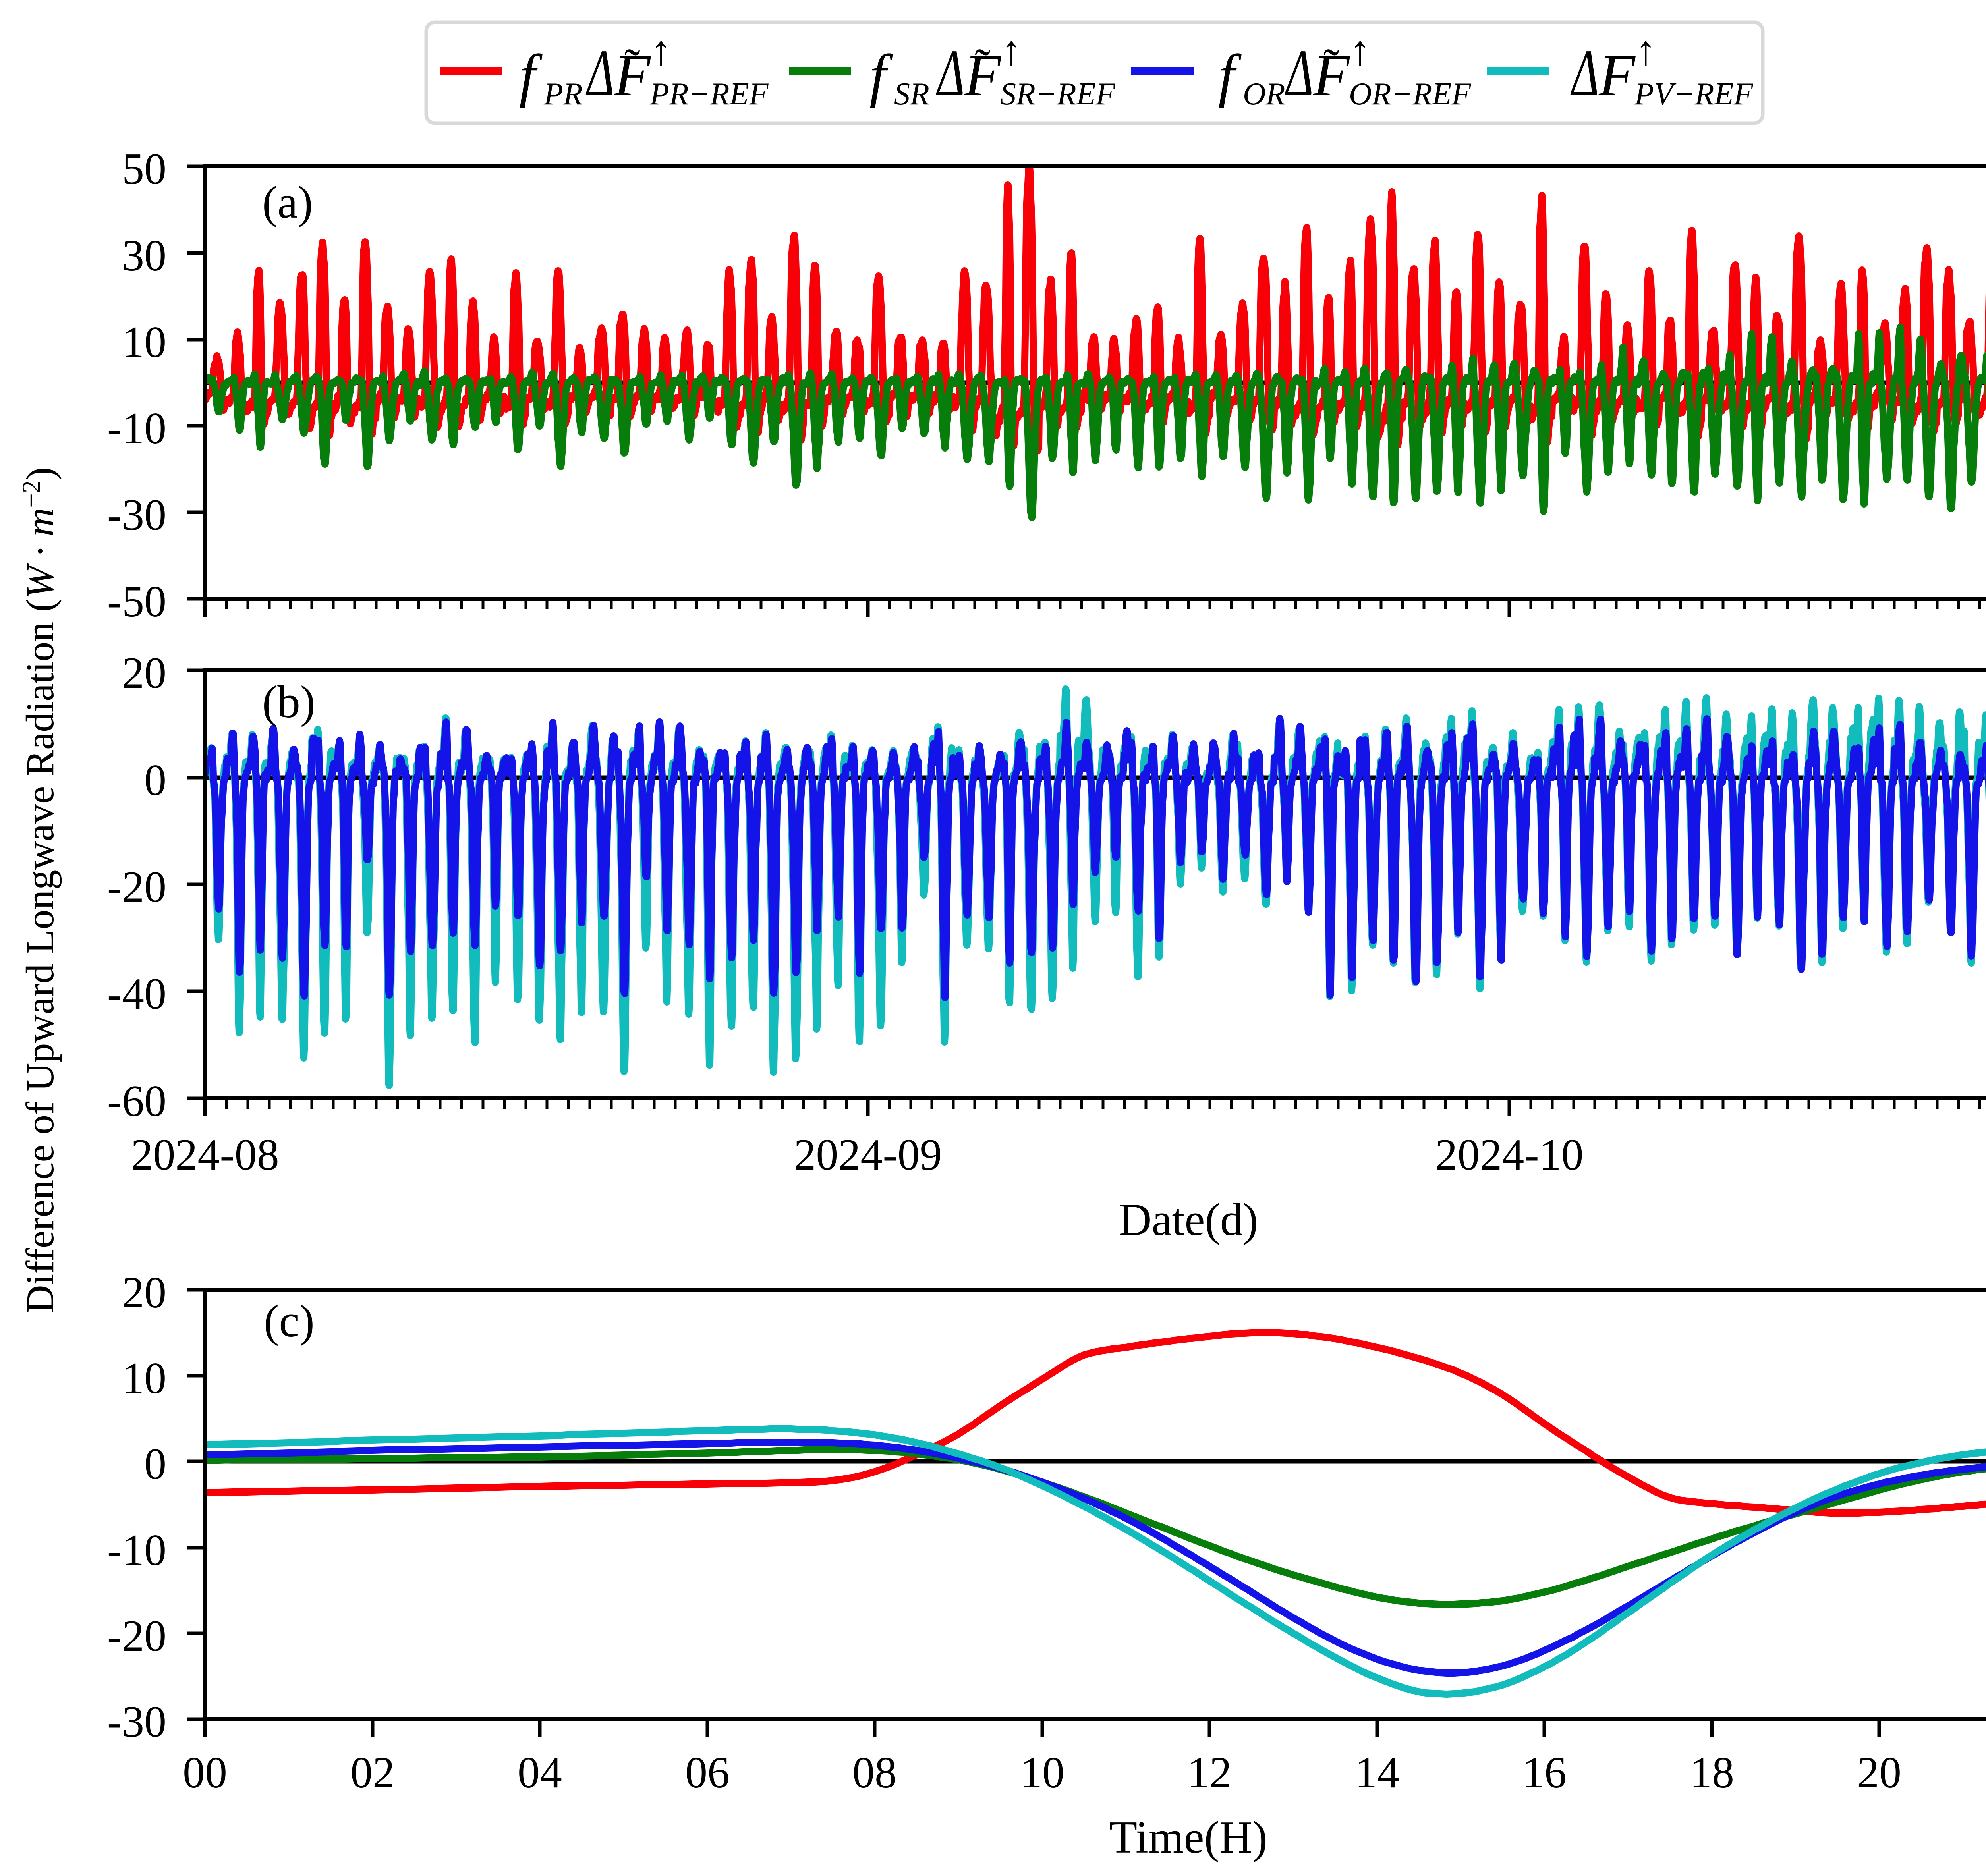 This screenshot has height=1876, width=1986. Describe the element at coordinates (874, 1772) in the screenshot. I see `svg-text: 08` at that location.